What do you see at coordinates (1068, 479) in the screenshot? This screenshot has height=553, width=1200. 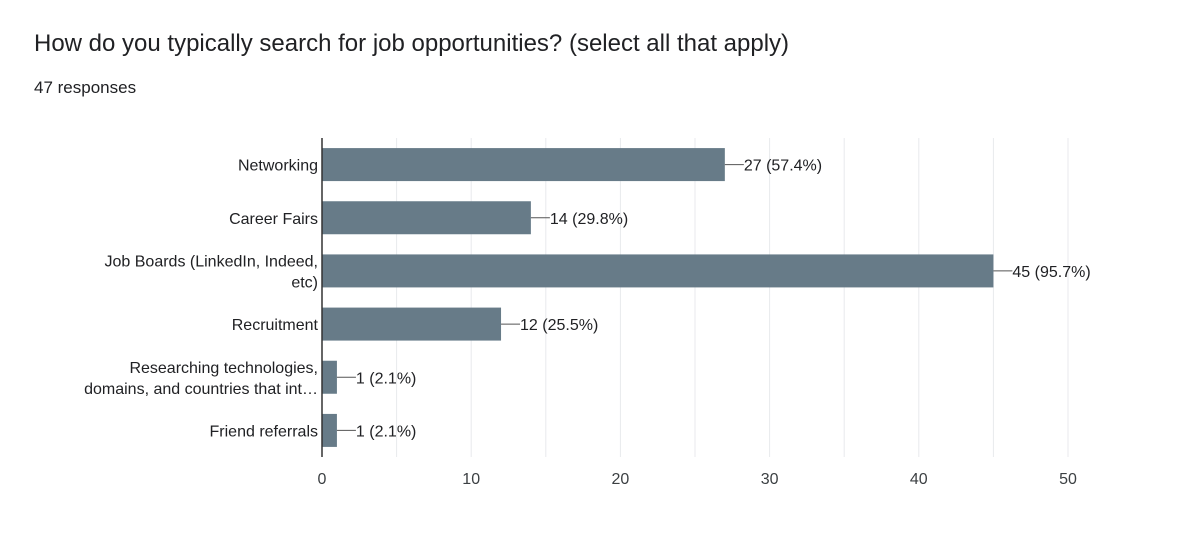 I see `x-tick-label: 50` at bounding box center [1068, 479].